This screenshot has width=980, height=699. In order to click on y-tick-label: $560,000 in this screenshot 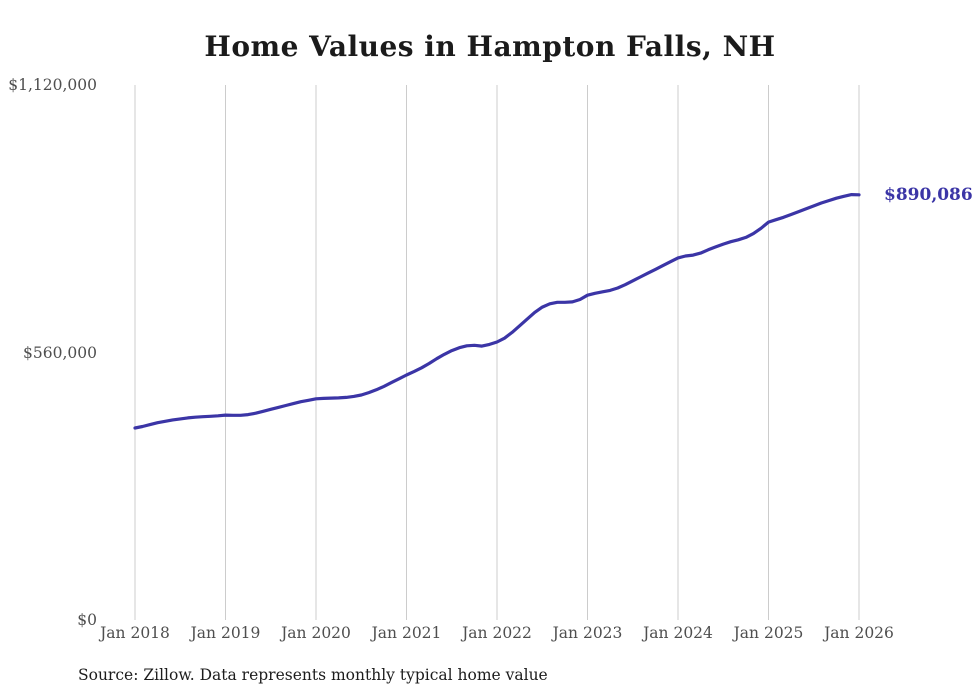, I will do `click(60, 352)`.